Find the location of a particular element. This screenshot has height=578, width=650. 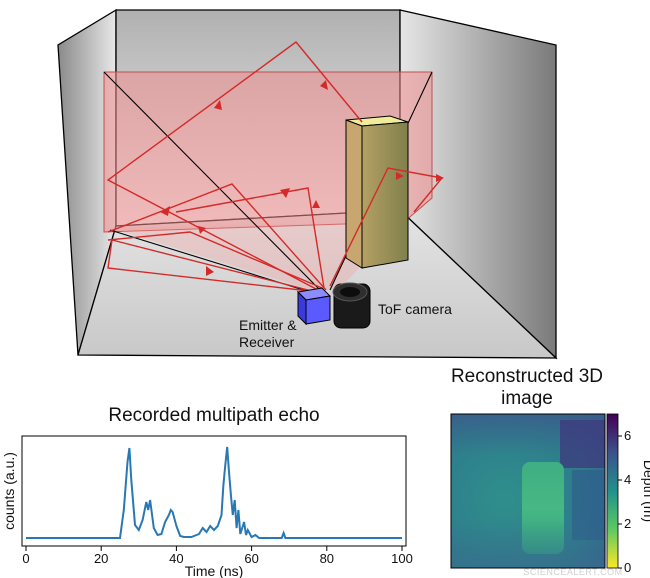

recon-title-line1: Reconstructed 3D is located at coordinates (527, 376).